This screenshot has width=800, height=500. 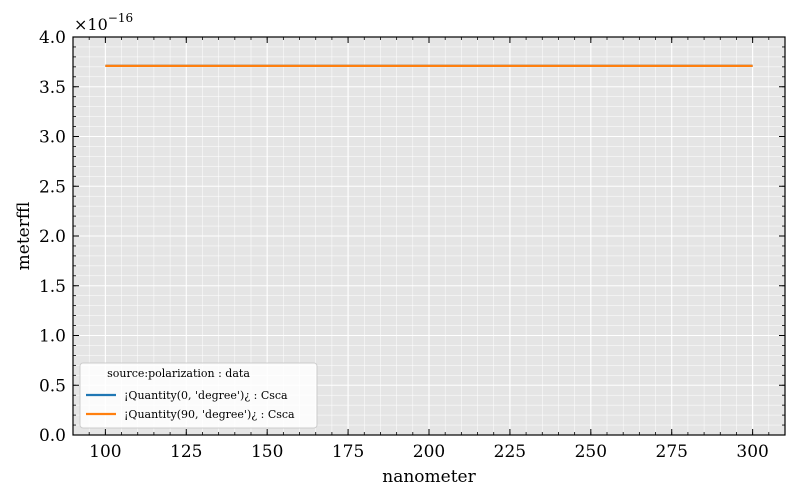 I want to click on y-tick-labels: 0.0 0.5 1.0 1.5 2.0 2.5 3.0 3.5 4.0, so click(x=52, y=237).